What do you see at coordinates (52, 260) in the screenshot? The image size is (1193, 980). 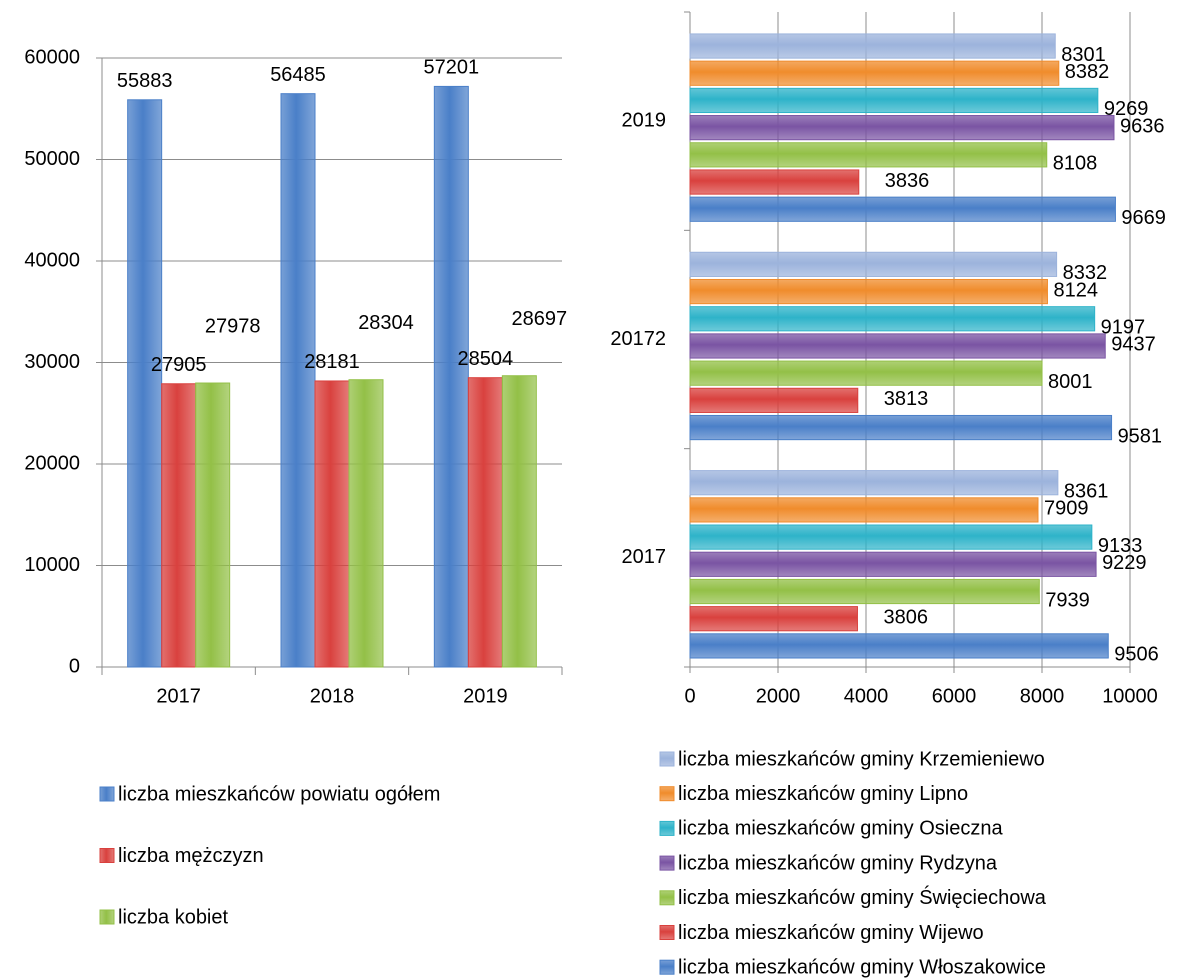 I see `y-tick-label: 40000` at bounding box center [52, 260].